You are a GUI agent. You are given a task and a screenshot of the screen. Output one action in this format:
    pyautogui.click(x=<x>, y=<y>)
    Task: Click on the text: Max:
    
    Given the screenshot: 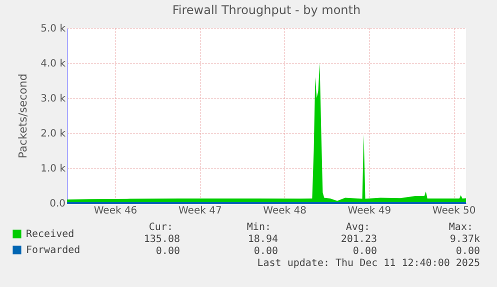 What is the action you would take?
    pyautogui.click(x=460, y=227)
    